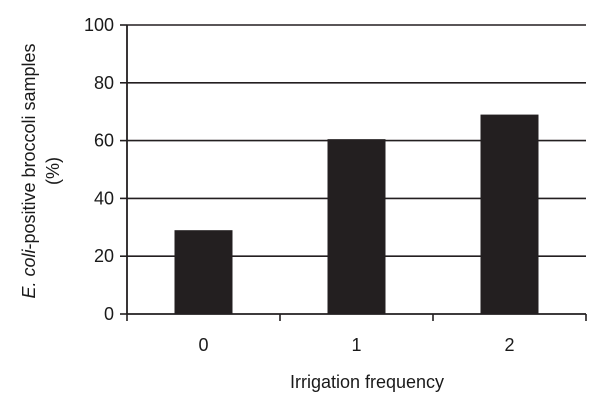 This screenshot has width=590, height=397. I want to click on x-tick-label: 1, so click(356, 345).